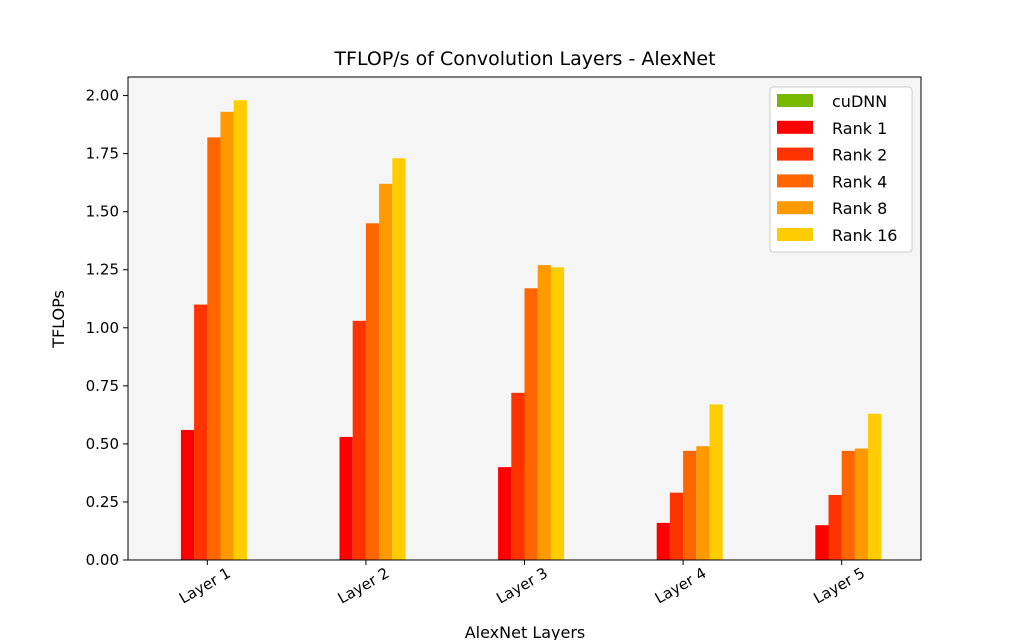 The height and width of the screenshot is (640, 1024). Describe the element at coordinates (681, 586) in the screenshot. I see `x-tick-label: Layer 4` at that location.